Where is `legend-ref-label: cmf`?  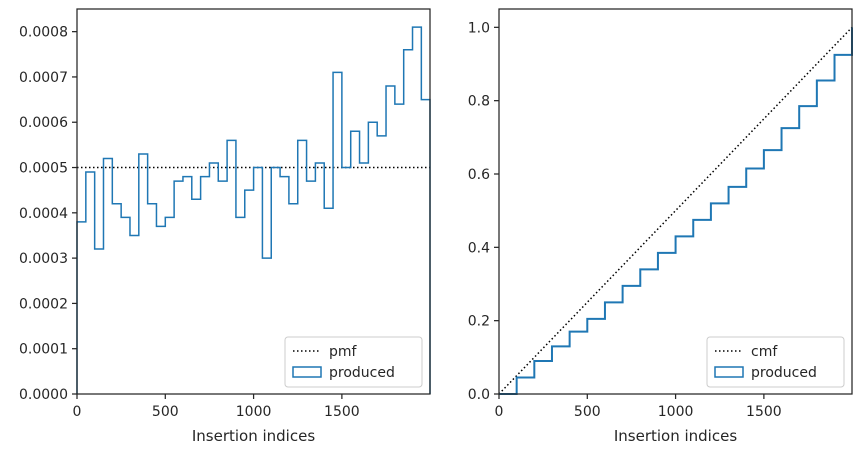 legend-ref-label: cmf is located at coordinates (764, 352).